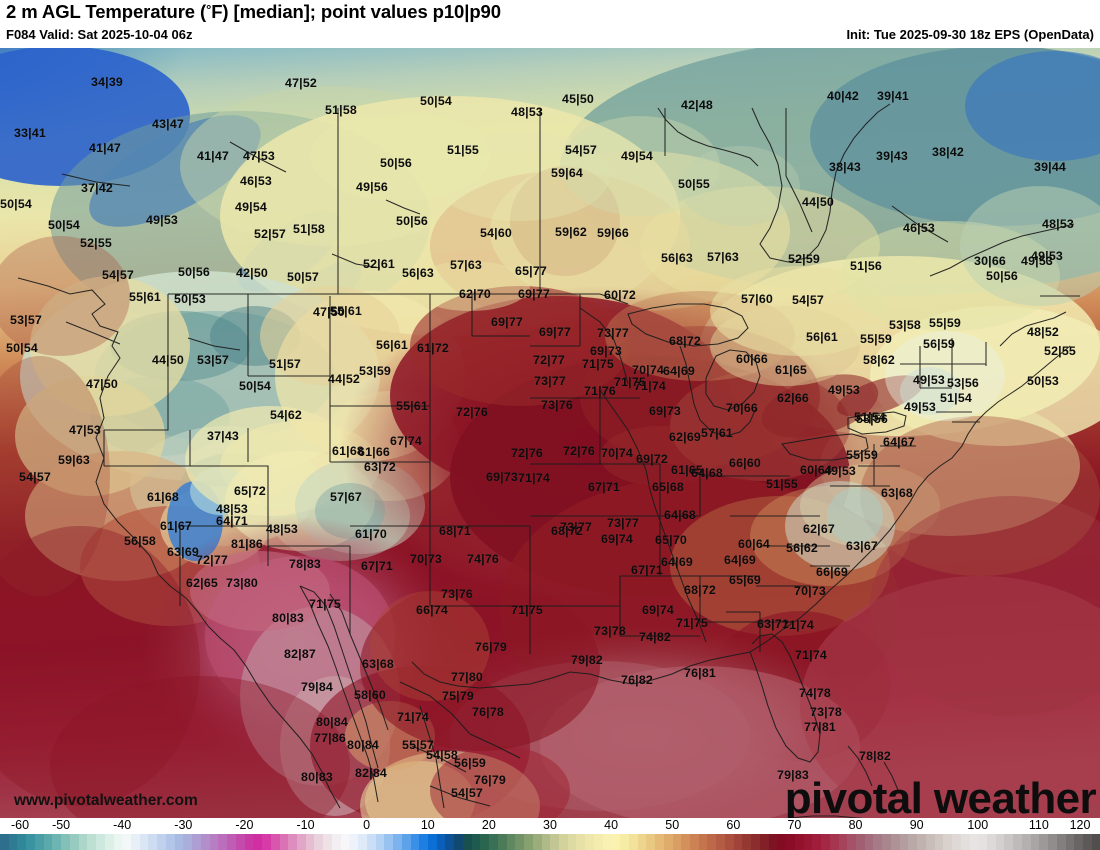  What do you see at coordinates (671, 540) in the screenshot?
I see `point-value: 65|70` at bounding box center [671, 540].